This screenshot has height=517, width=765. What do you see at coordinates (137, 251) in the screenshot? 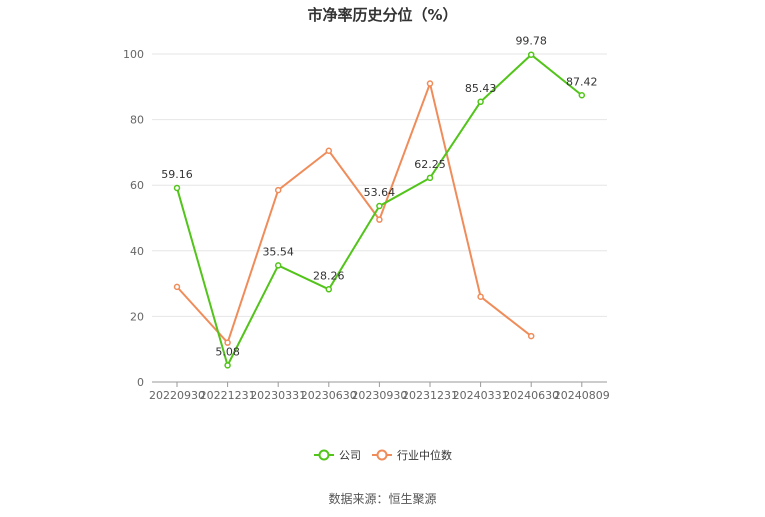
I see `y-tick-label: 40` at bounding box center [137, 251].